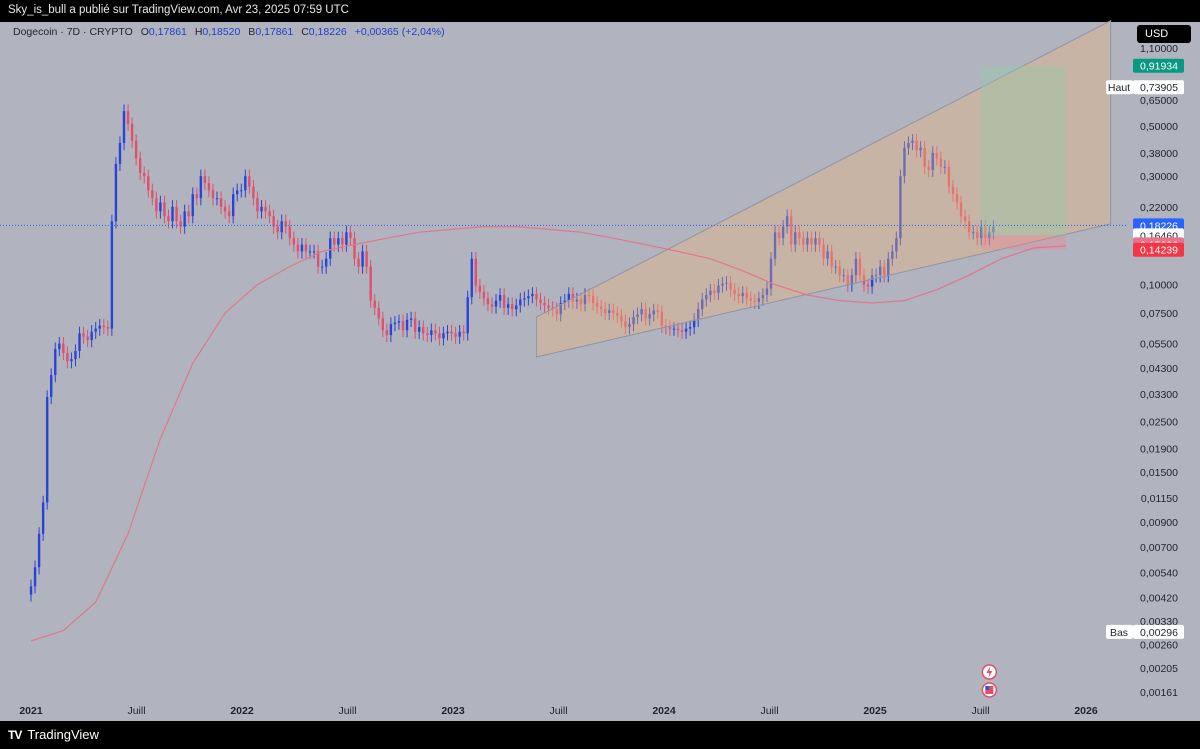  I want to click on y-axis-tick-label: 0,50000, so click(1159, 127).